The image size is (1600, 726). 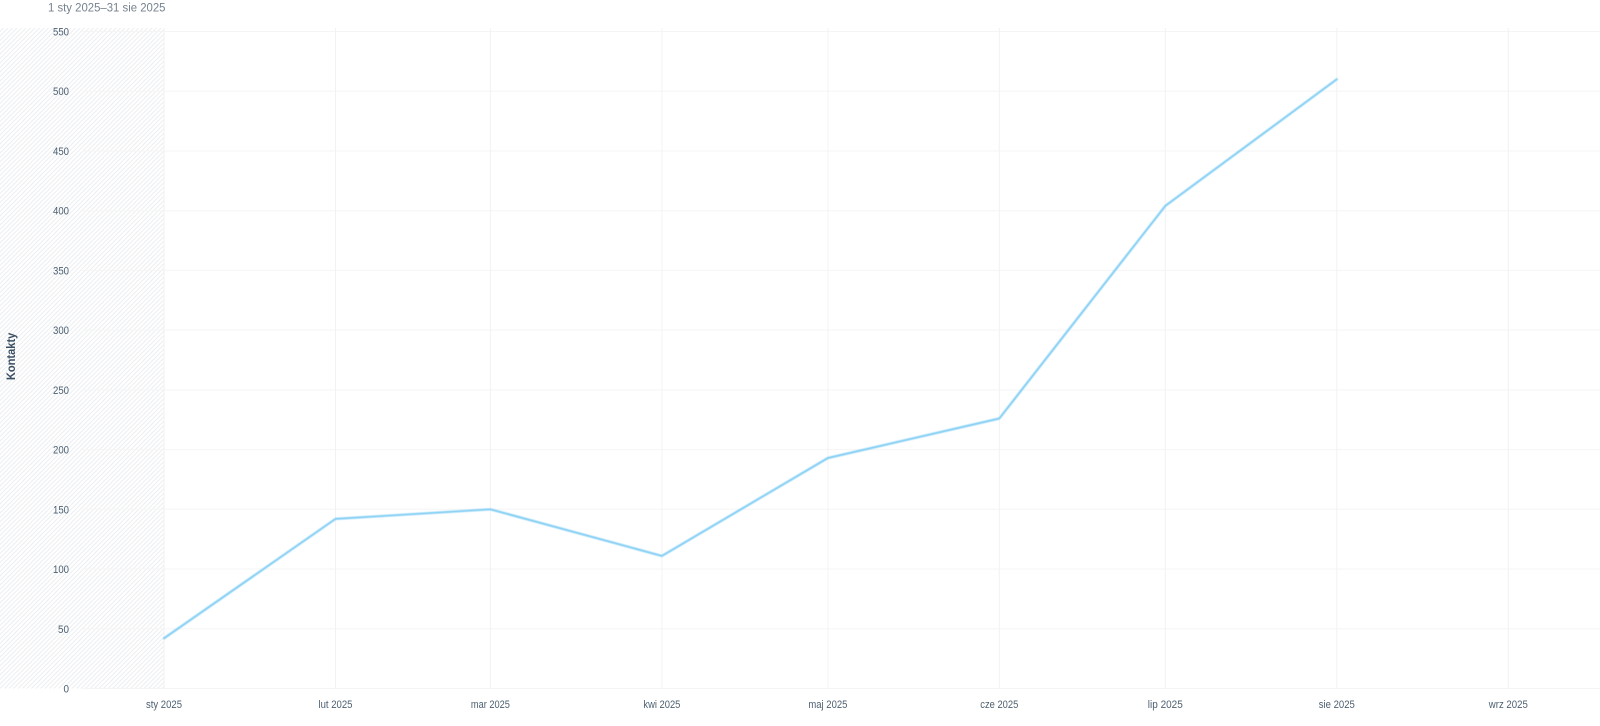 I want to click on svg-text: lut 2025, so click(x=336, y=705).